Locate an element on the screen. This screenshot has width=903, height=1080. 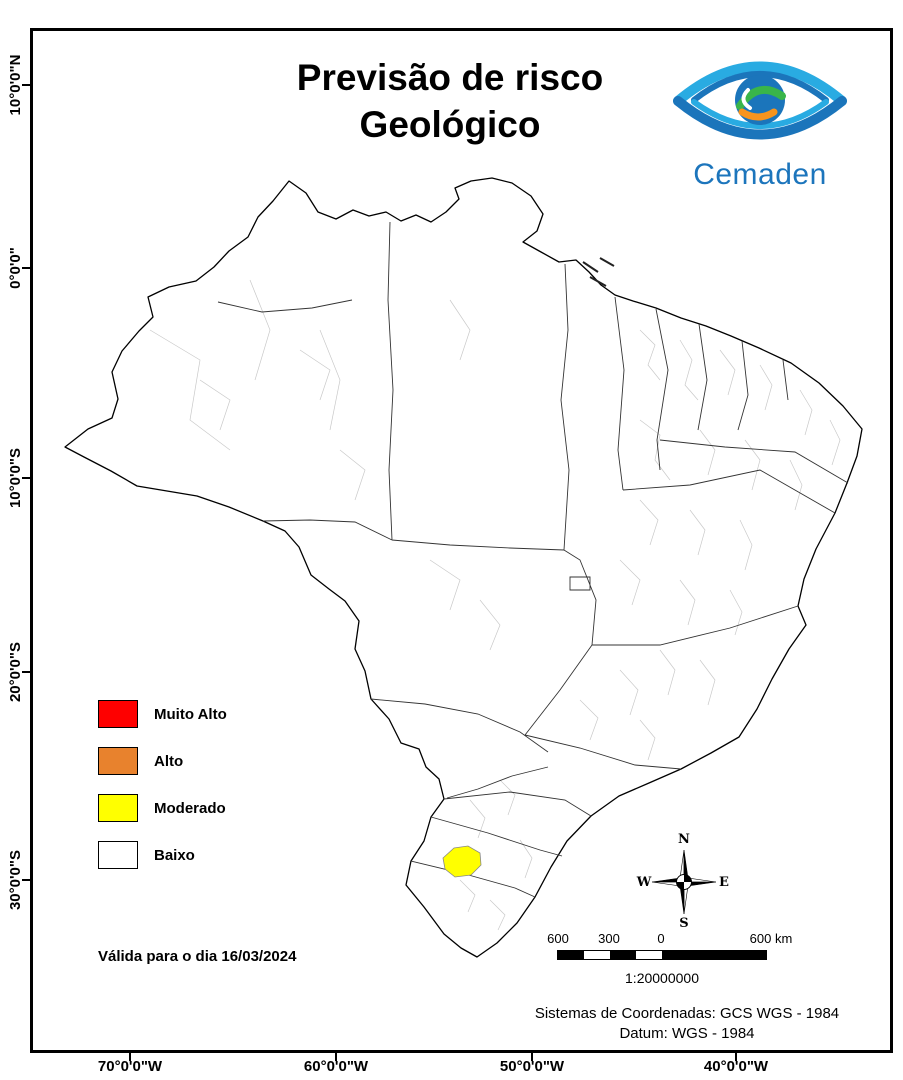
legend-swatch-alto is located at coordinates (118, 761).